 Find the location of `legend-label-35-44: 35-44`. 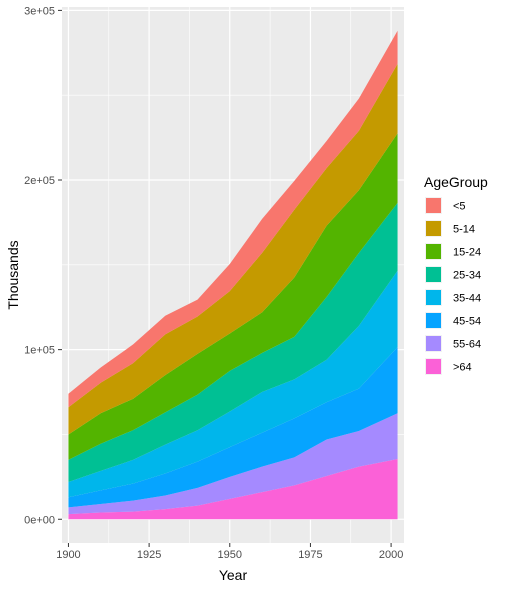

legend-label-35-44: 35-44 is located at coordinates (467, 299).